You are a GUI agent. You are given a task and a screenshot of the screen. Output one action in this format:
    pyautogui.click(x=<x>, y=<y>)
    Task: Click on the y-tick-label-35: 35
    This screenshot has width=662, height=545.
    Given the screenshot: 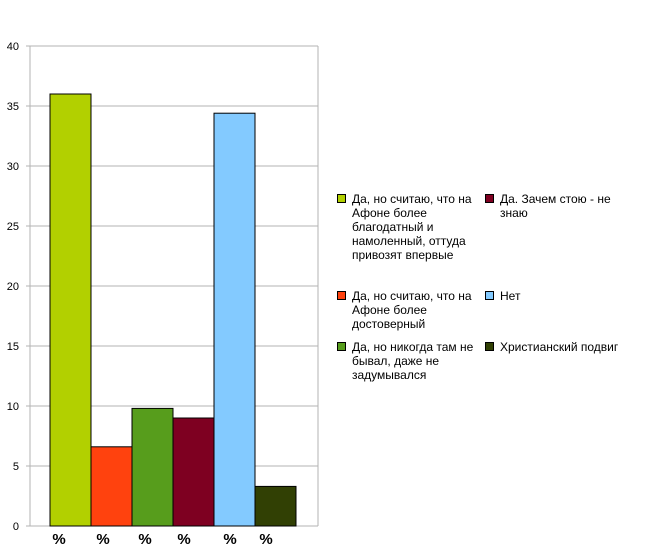 What is the action you would take?
    pyautogui.click(x=13, y=107)
    